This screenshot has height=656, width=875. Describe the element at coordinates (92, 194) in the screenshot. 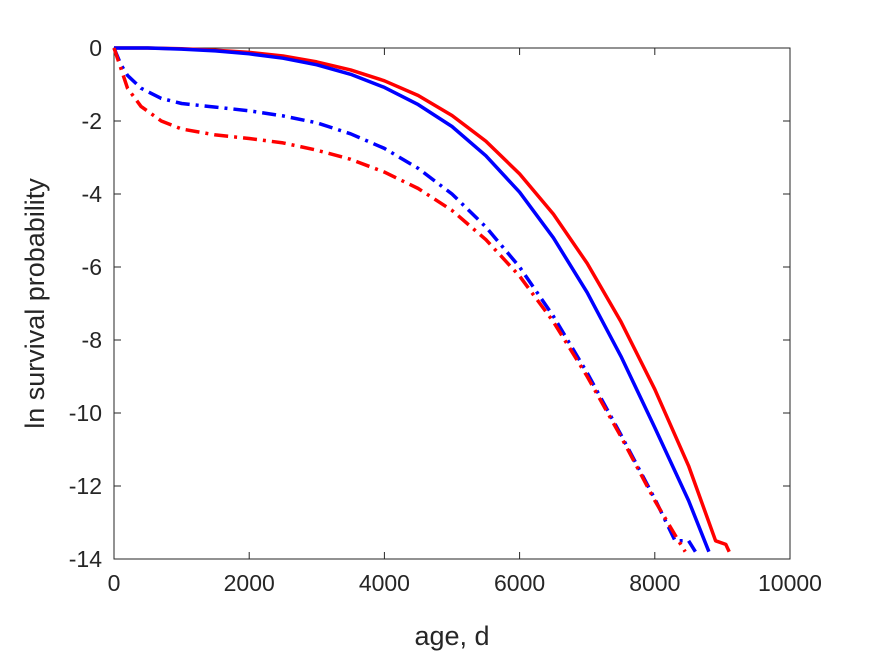

I see `y-tick-label: -4` at that location.